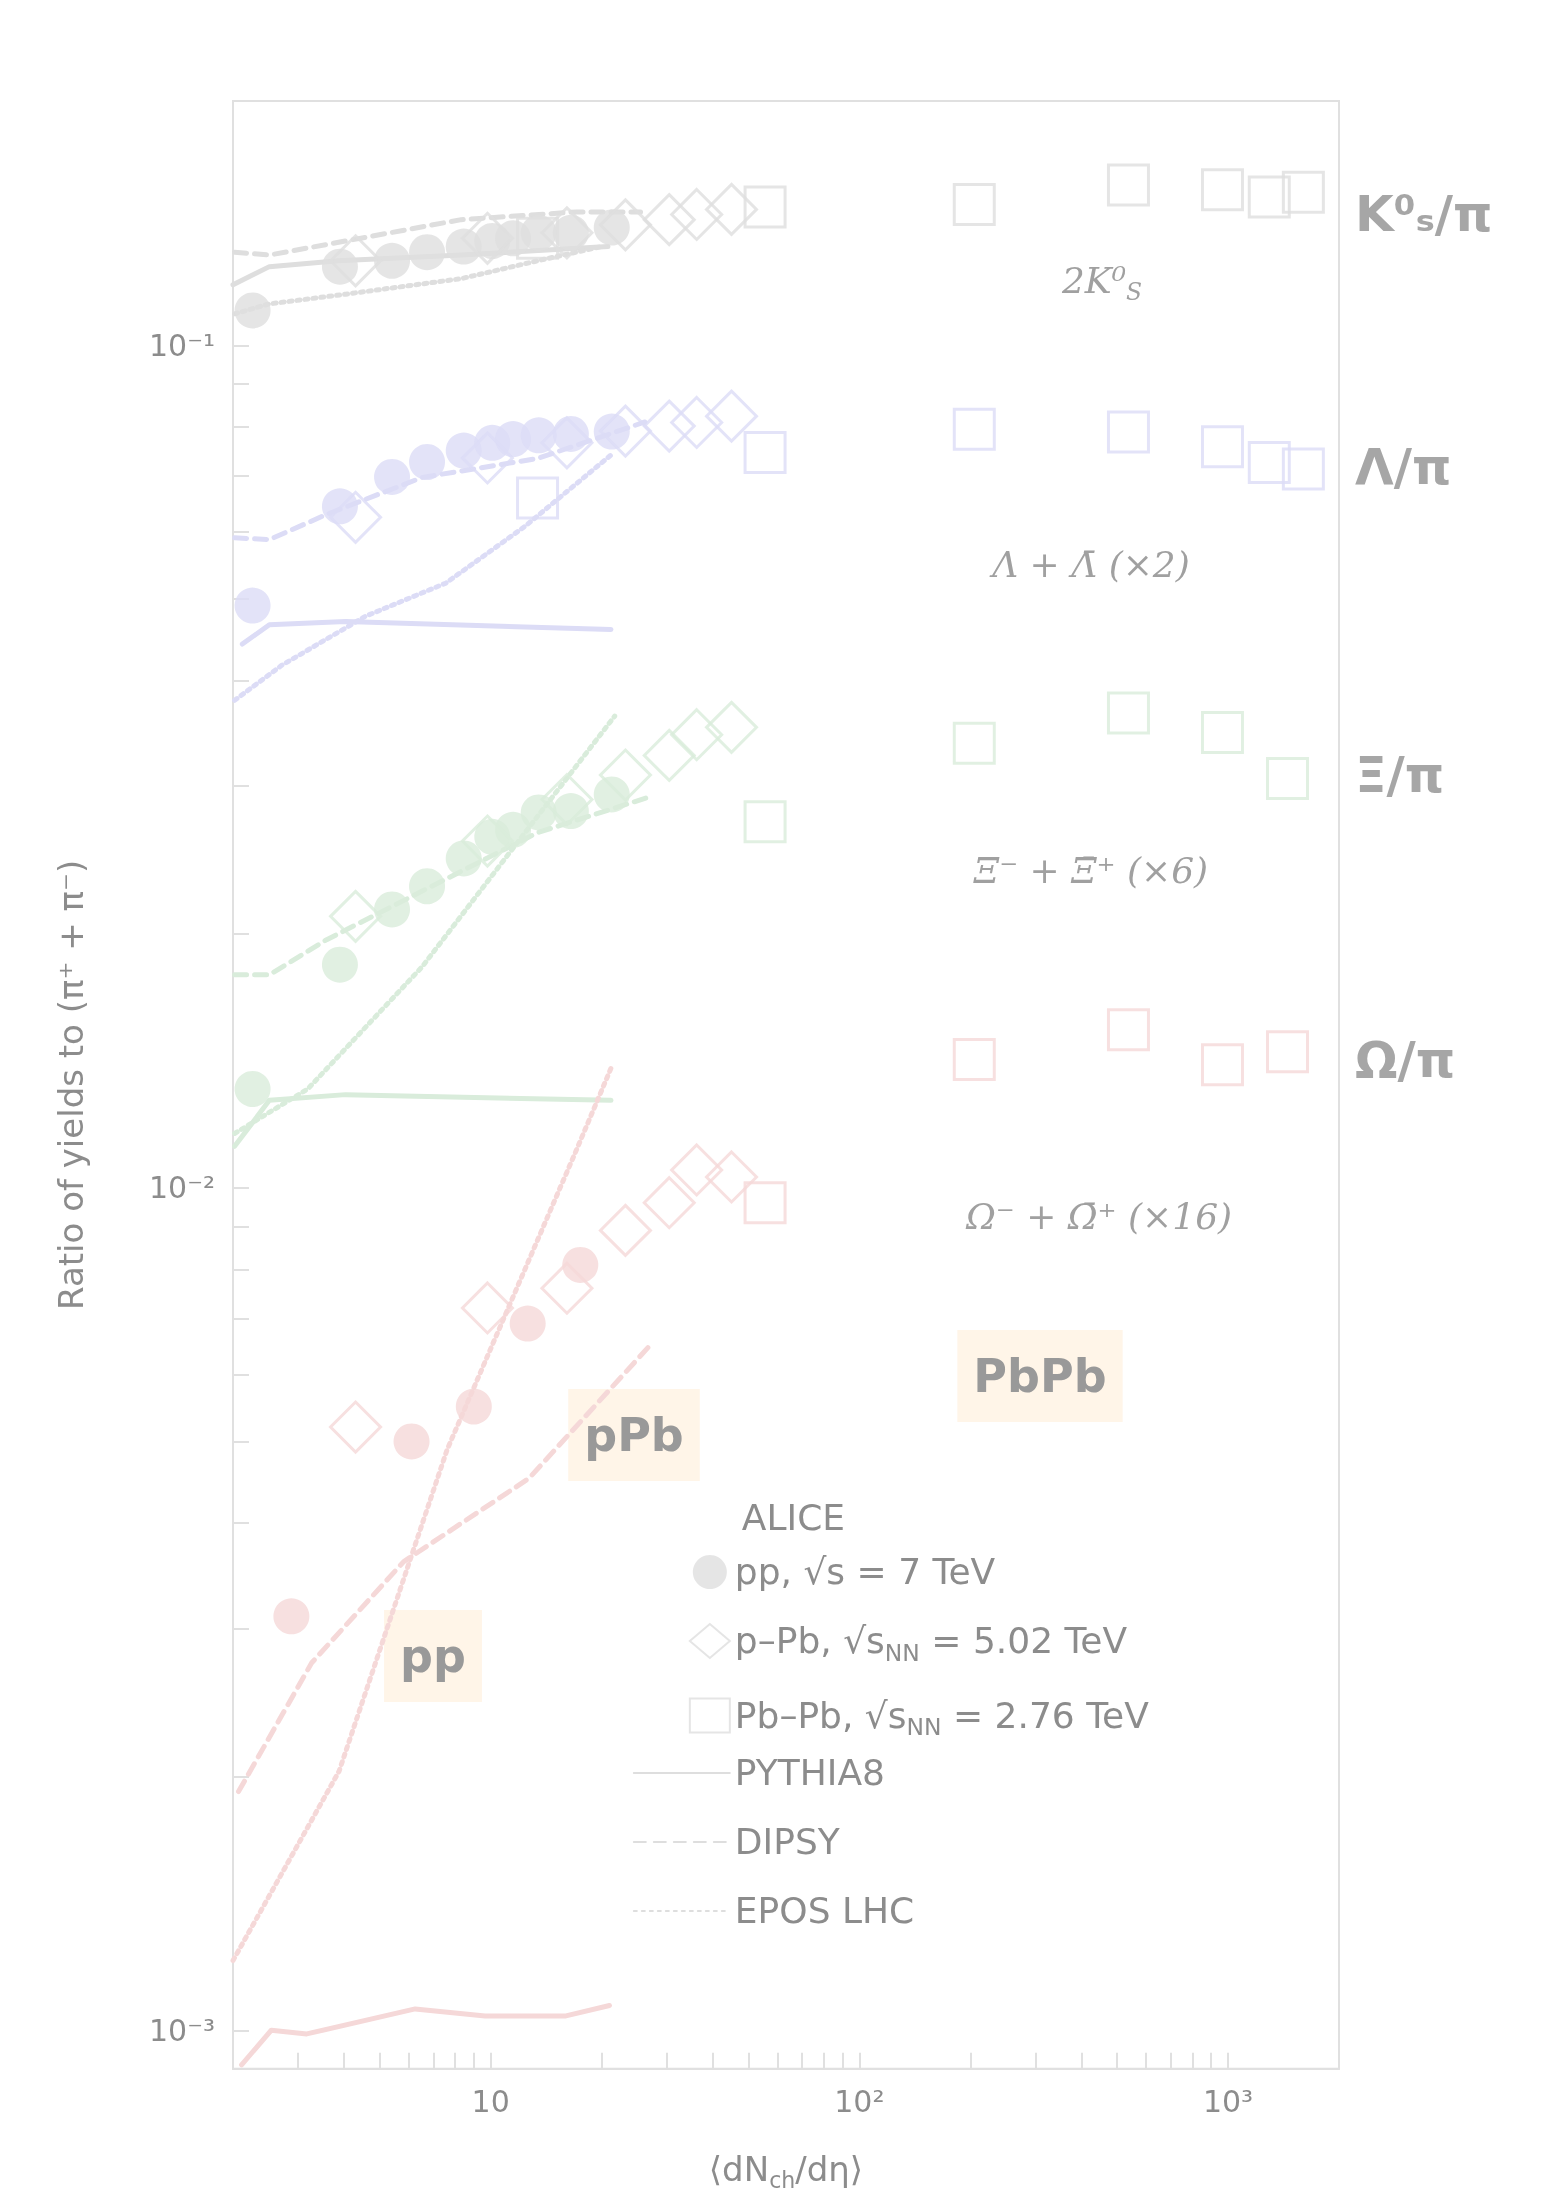 This screenshot has width=1564, height=2204. What do you see at coordinates (1089, 564) in the screenshot?
I see `annotation: Λ + Λ̄ (×2)` at bounding box center [1089, 564].